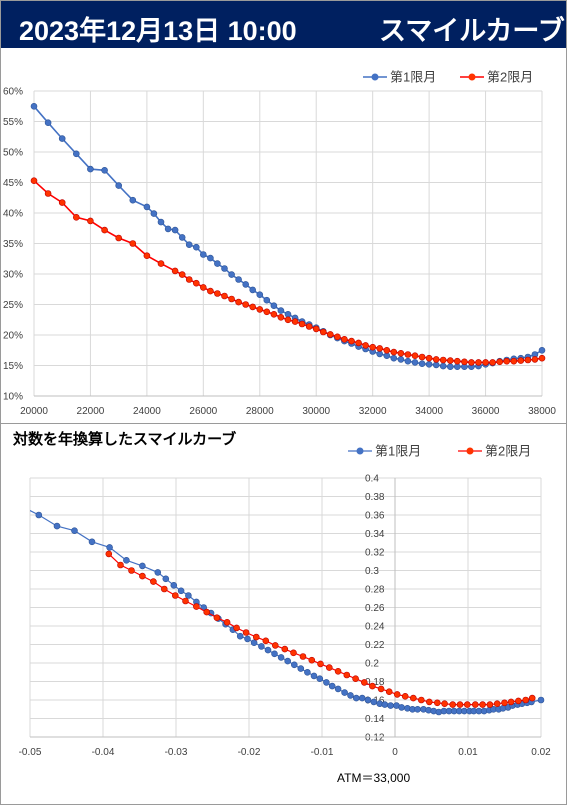 The height and width of the screenshot is (805, 567). What do you see at coordinates (13, 214) in the screenshot?
I see `y-tick-label: 40%` at bounding box center [13, 214].